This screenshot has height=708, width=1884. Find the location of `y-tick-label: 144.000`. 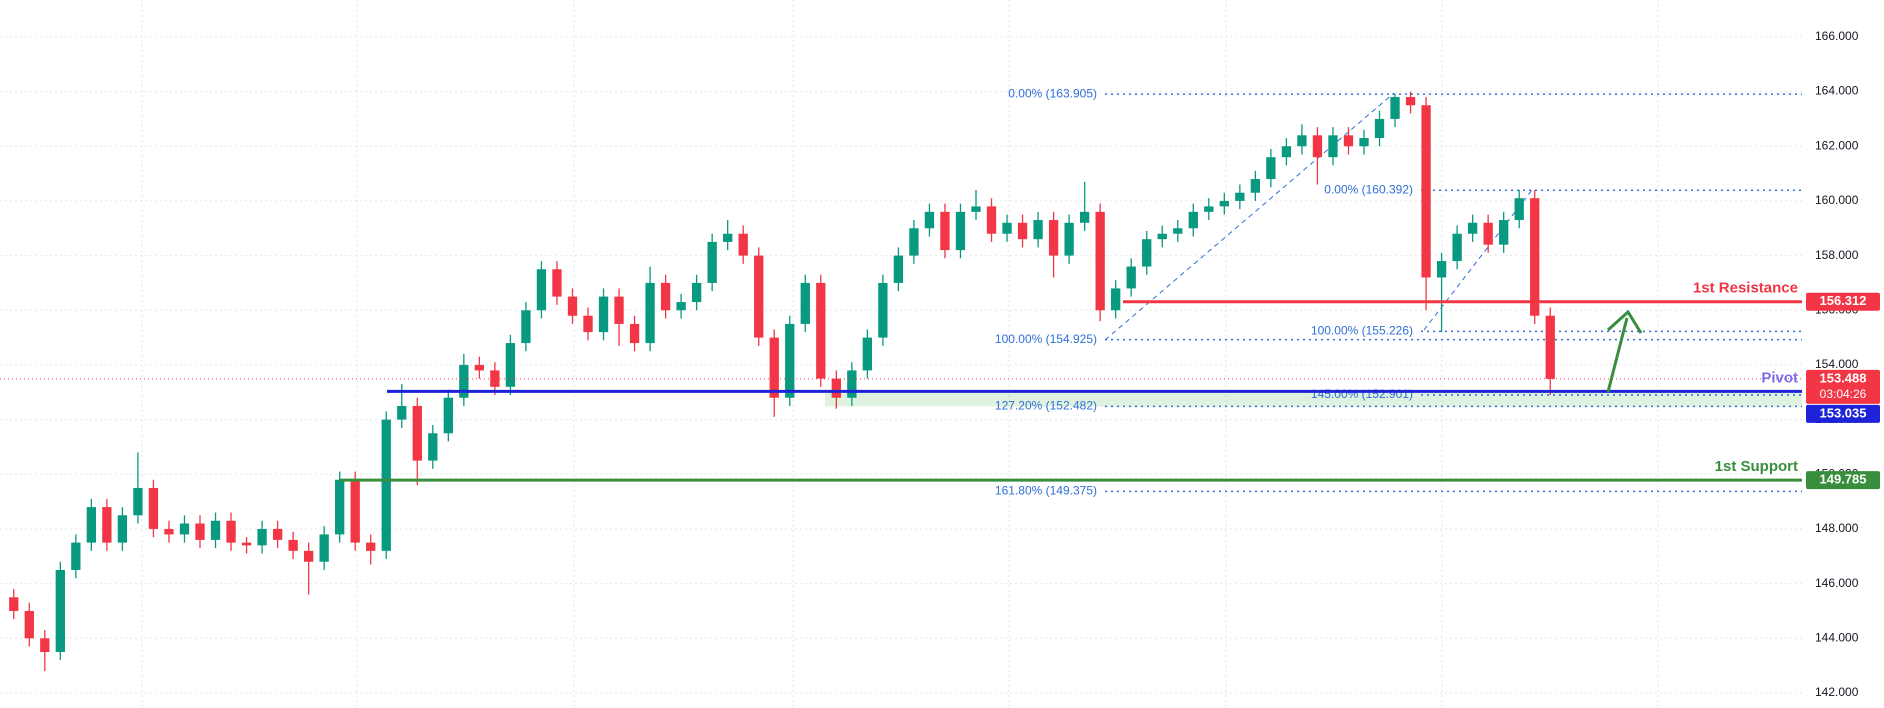

y-tick-label: 144.000 is located at coordinates (1837, 637).